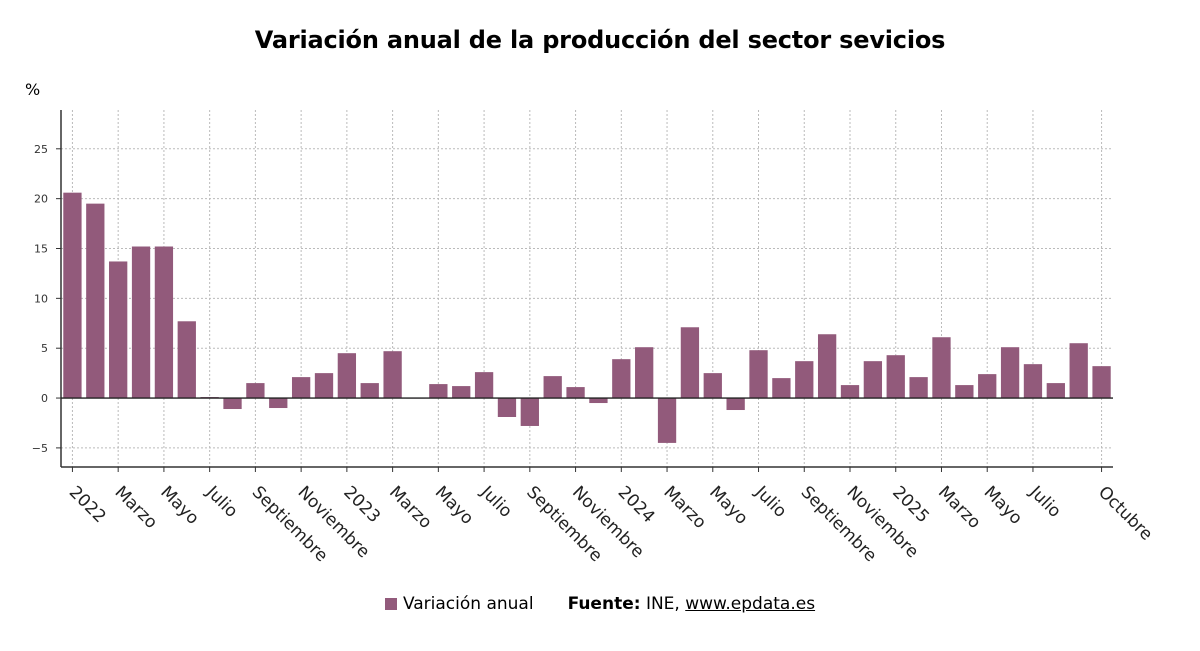 This screenshot has height=651, width=1200. What do you see at coordinates (44, 398) in the screenshot?
I see `y-tick-label: 0` at bounding box center [44, 398].